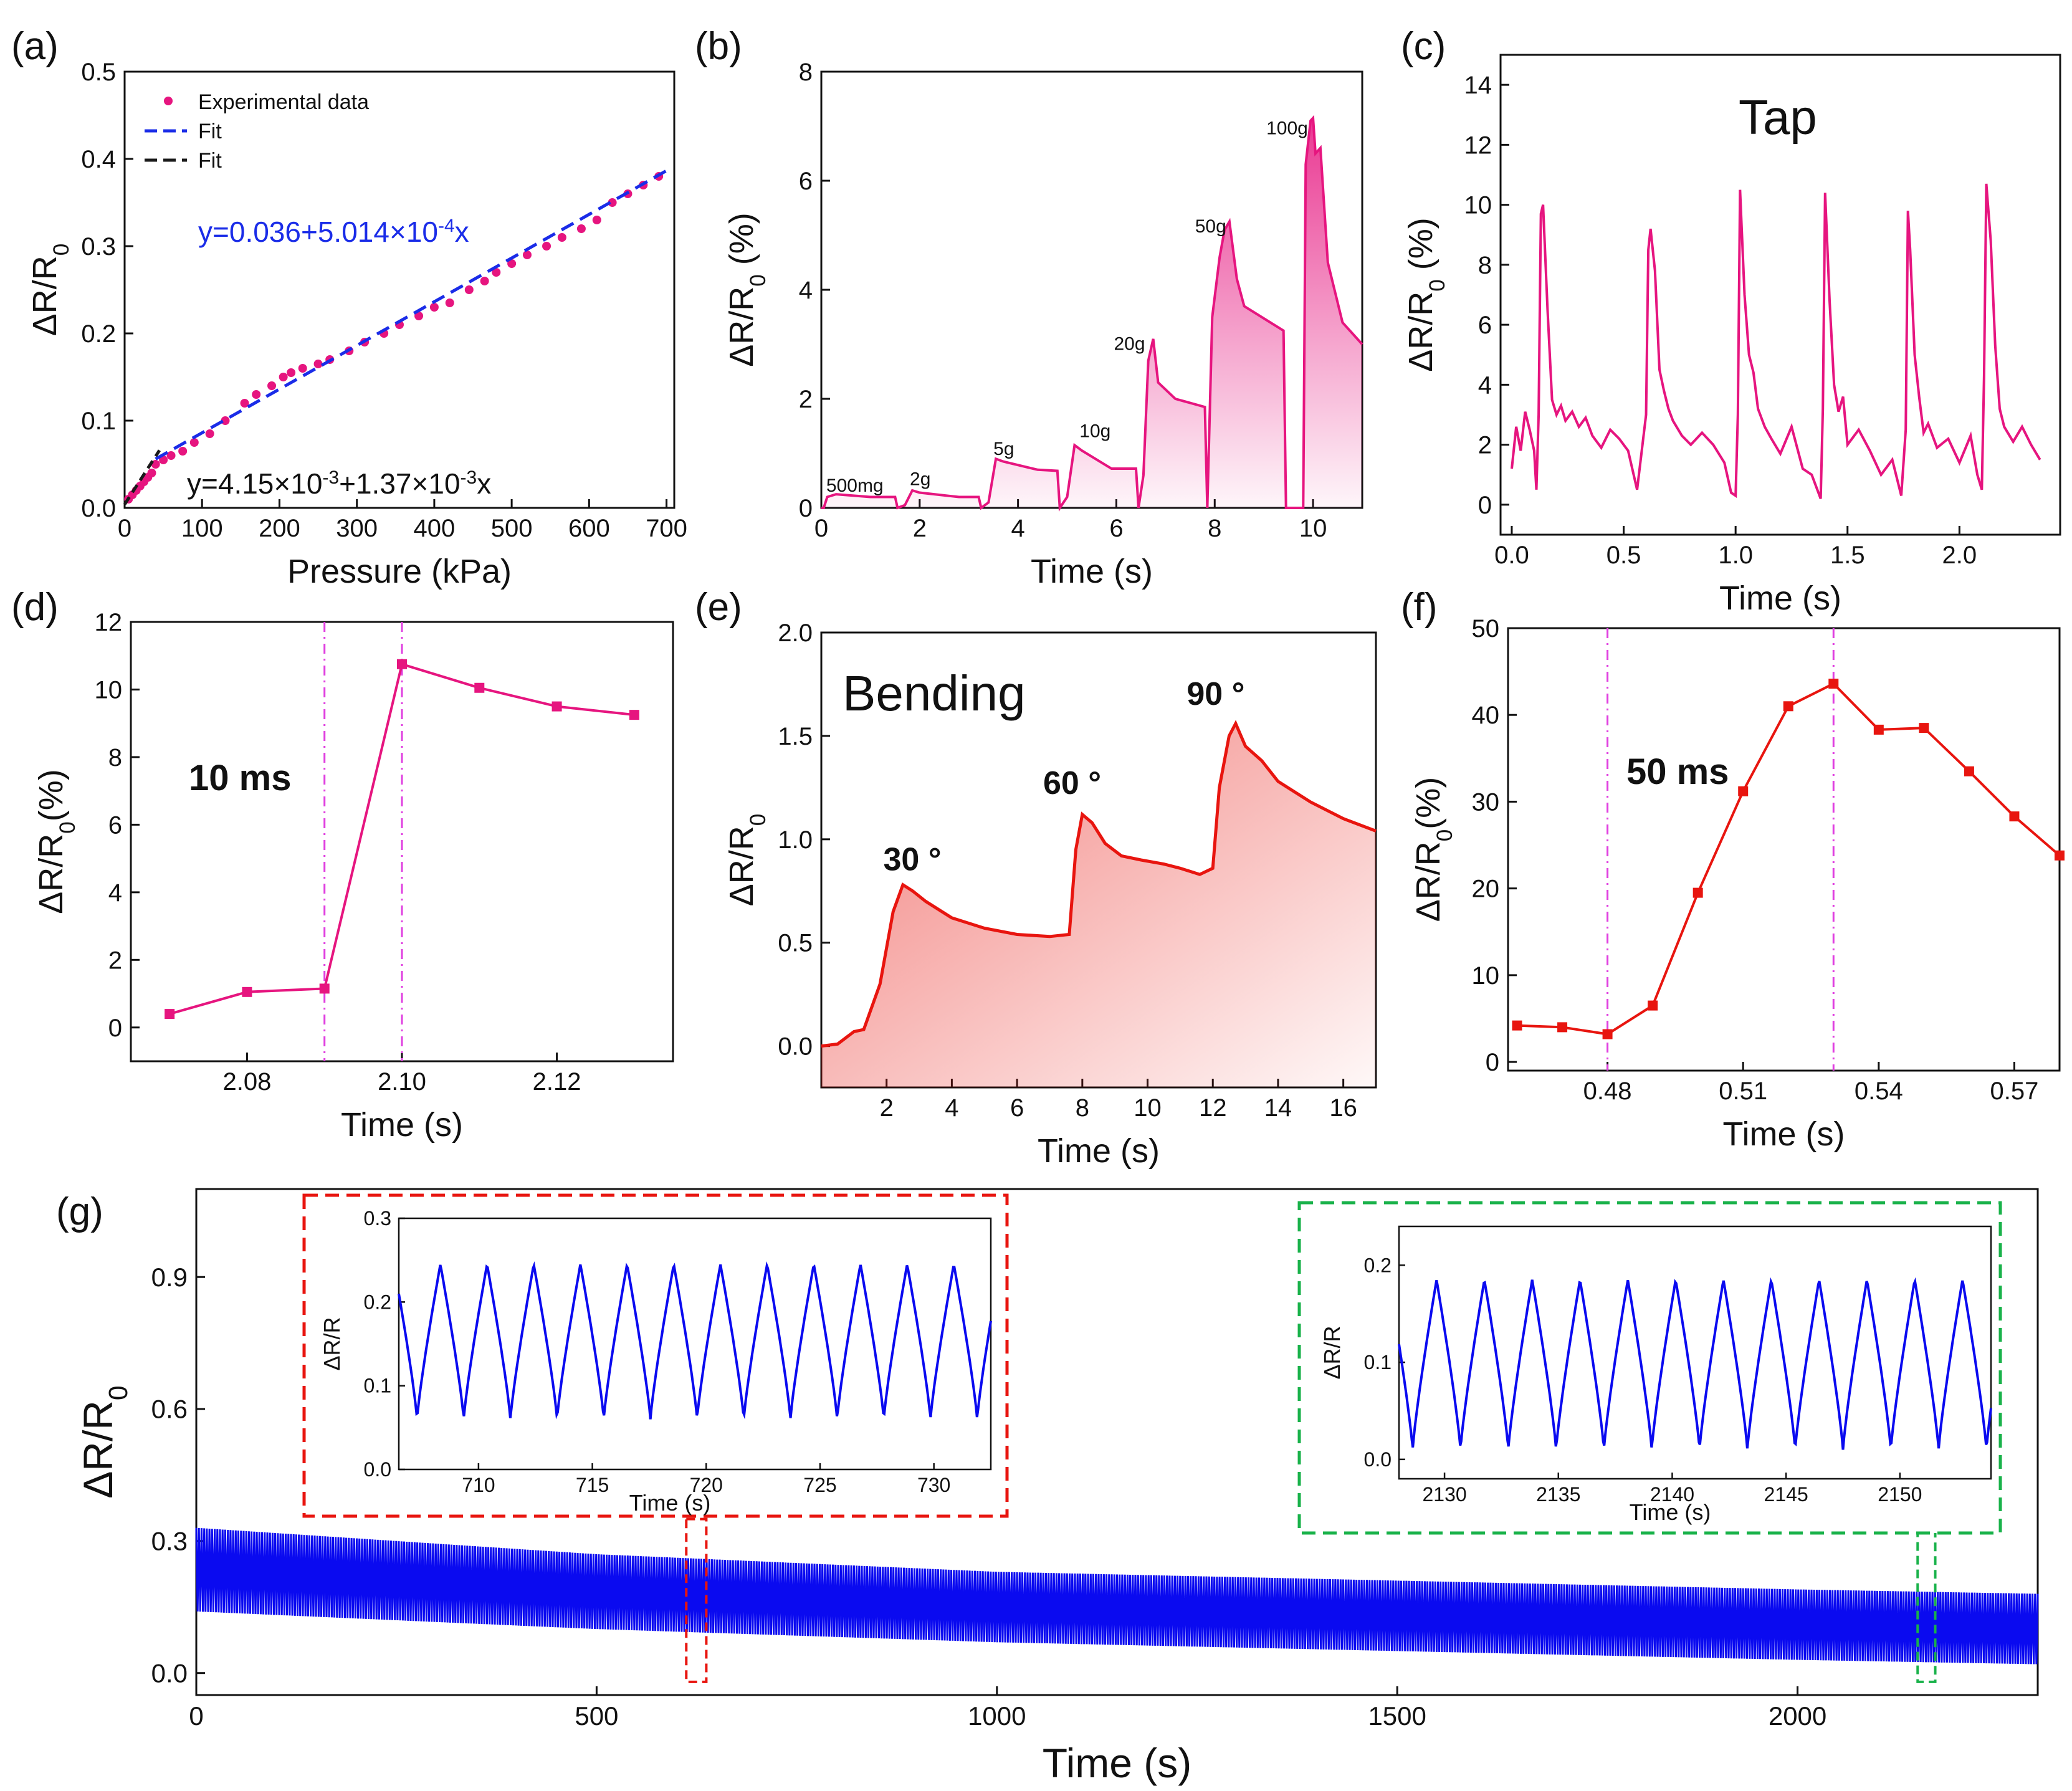 The width and height of the screenshot is (2072, 1791). What do you see at coordinates (997, 1716) in the screenshot?
I see `x-tick-label: 1000` at bounding box center [997, 1716].